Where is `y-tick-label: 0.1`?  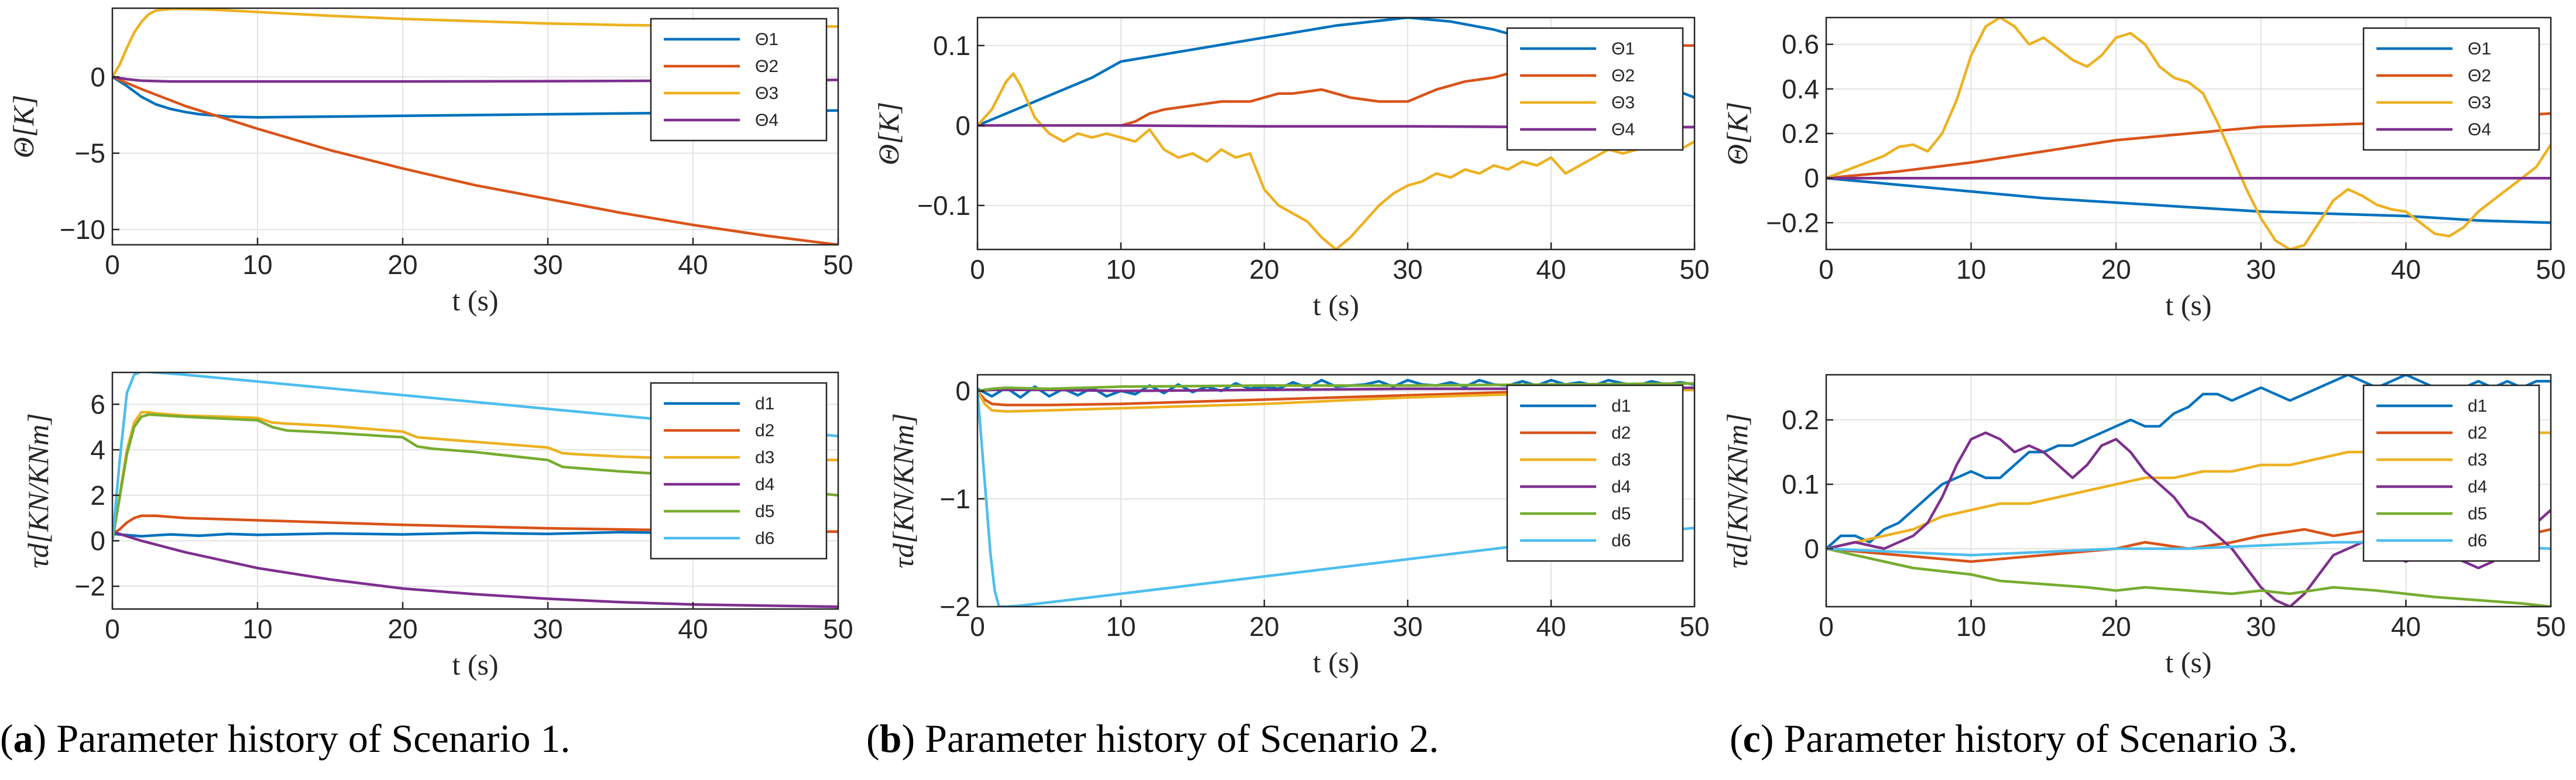 y-tick-label: 0.1 is located at coordinates (1801, 484).